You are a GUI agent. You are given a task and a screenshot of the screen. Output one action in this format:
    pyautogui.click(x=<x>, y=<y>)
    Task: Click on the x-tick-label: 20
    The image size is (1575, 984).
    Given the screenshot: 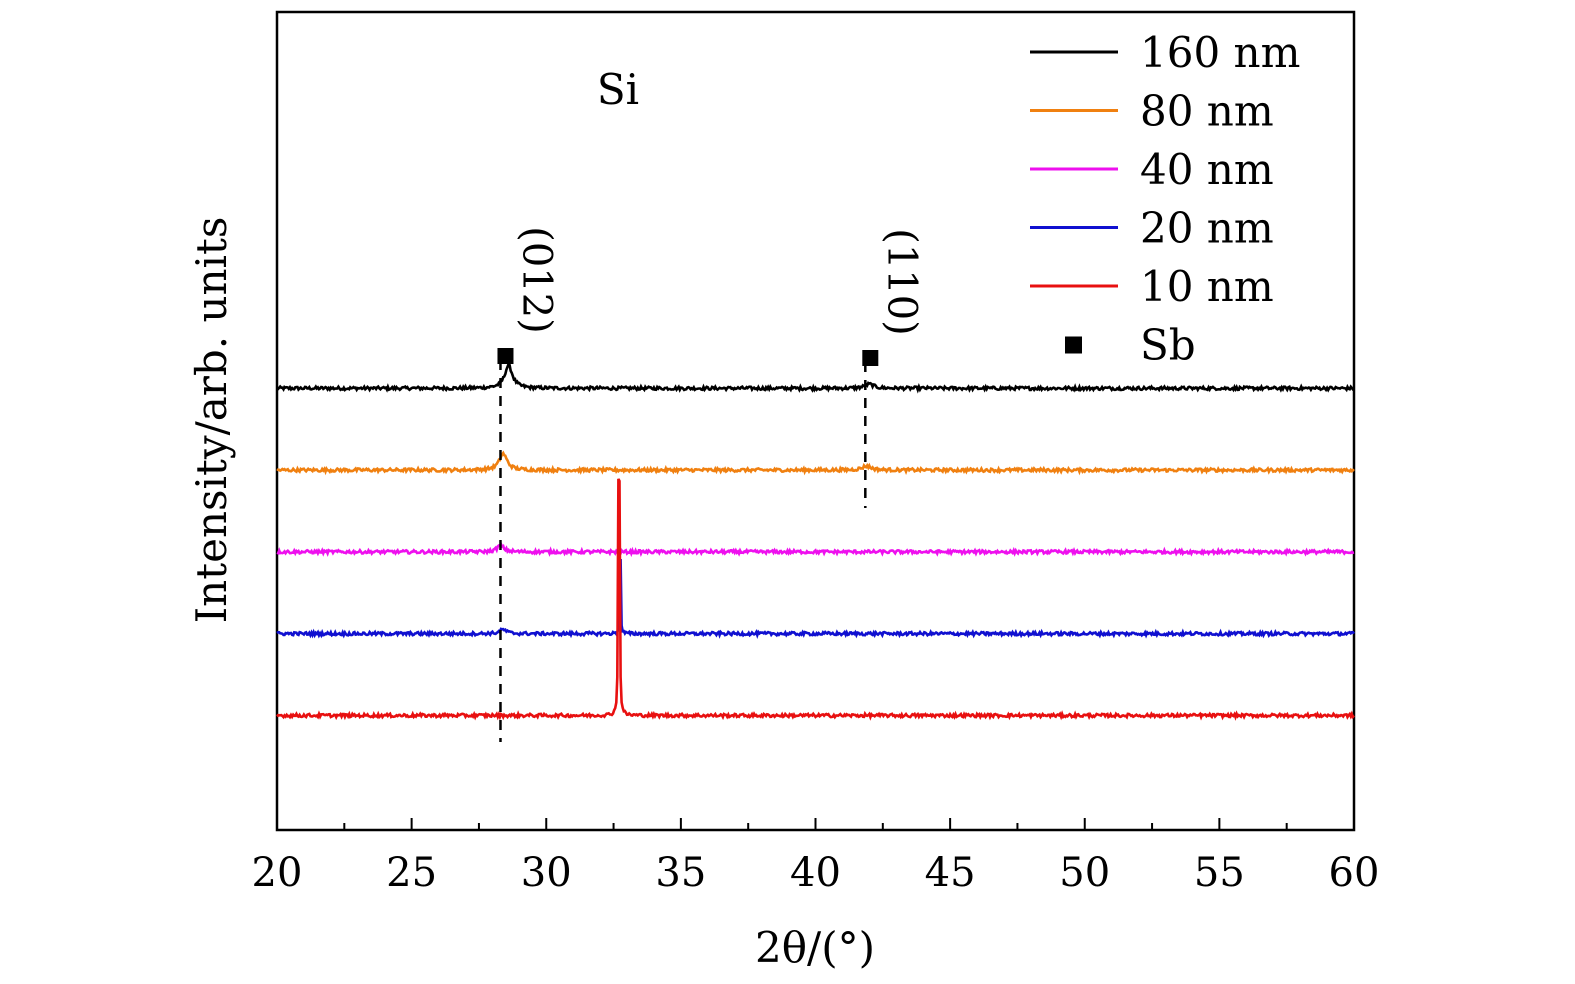 What is the action you would take?
    pyautogui.click(x=277, y=873)
    